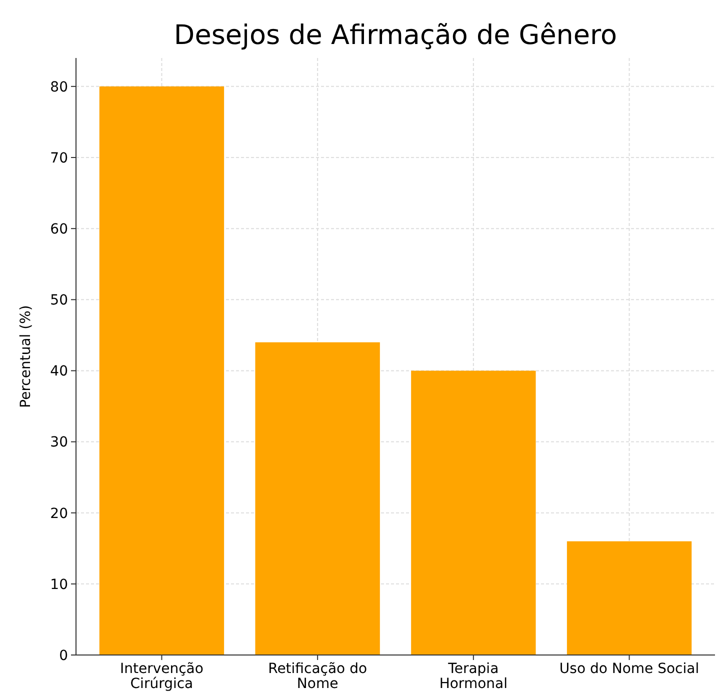 Image resolution: width=723 pixels, height=695 pixels. Describe the element at coordinates (59, 514) in the screenshot. I see `y-tick-label: 20` at that location.